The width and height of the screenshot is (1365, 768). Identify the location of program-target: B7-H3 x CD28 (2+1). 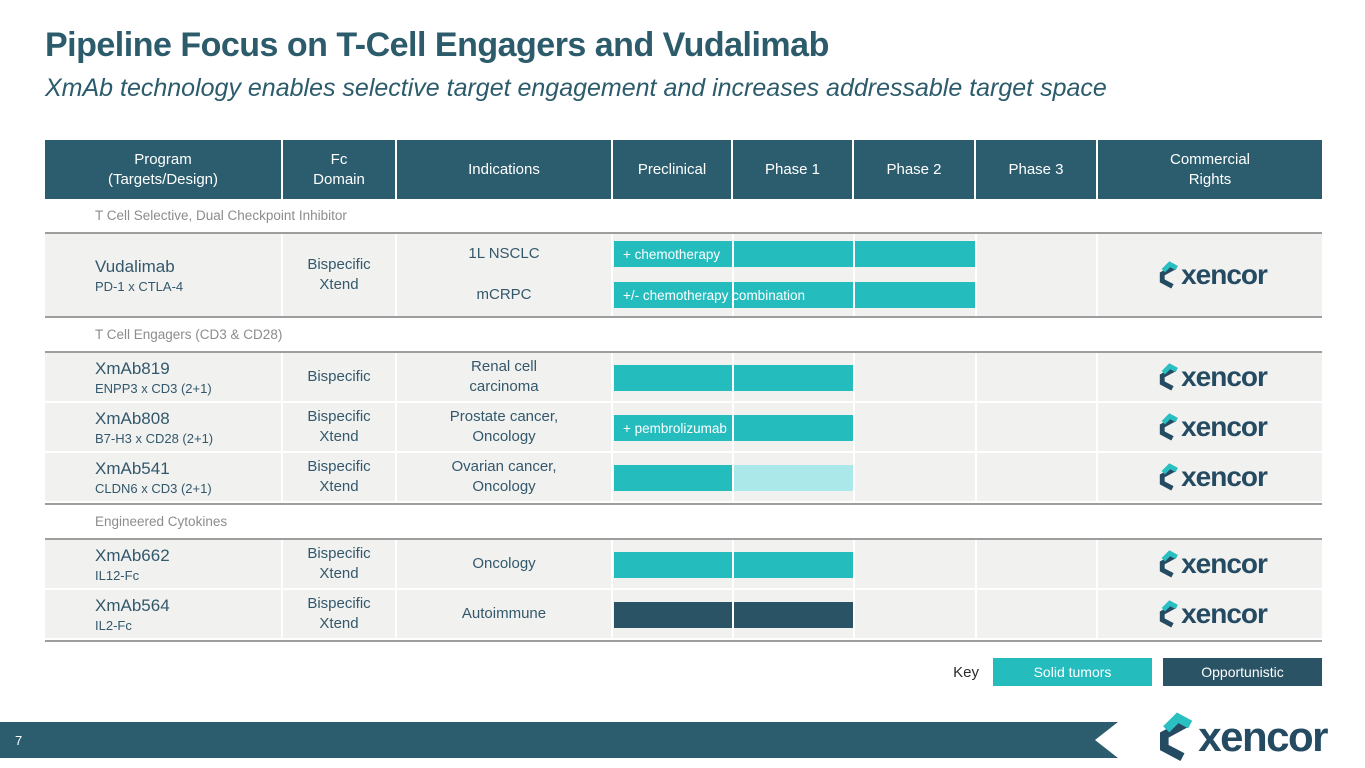
(154, 438).